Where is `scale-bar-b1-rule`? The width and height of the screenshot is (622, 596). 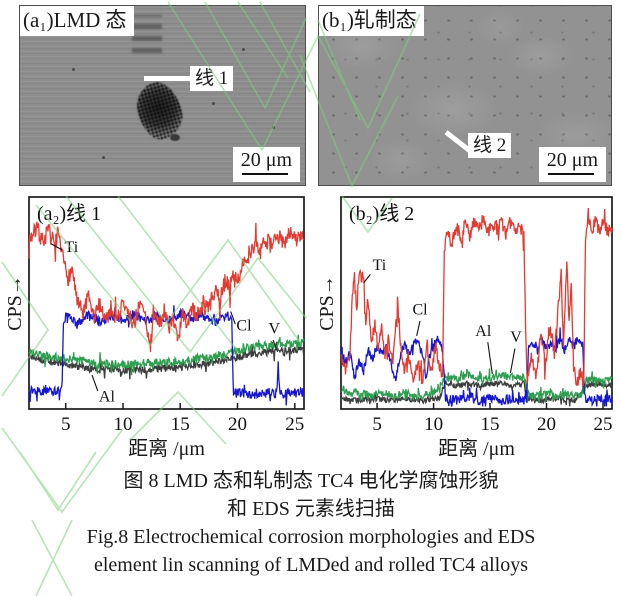
scale-bar-b1-rule is located at coordinates (570, 173).